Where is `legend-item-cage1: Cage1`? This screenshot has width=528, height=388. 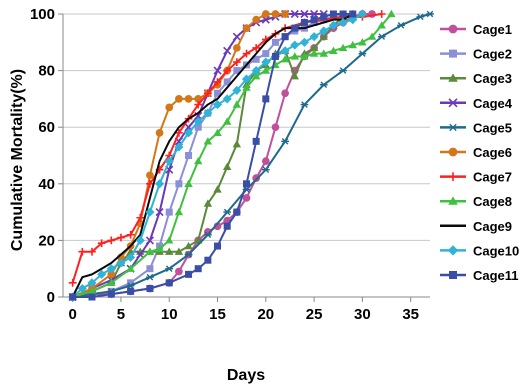 legend-item-cage1: Cage1 is located at coordinates (476, 29).